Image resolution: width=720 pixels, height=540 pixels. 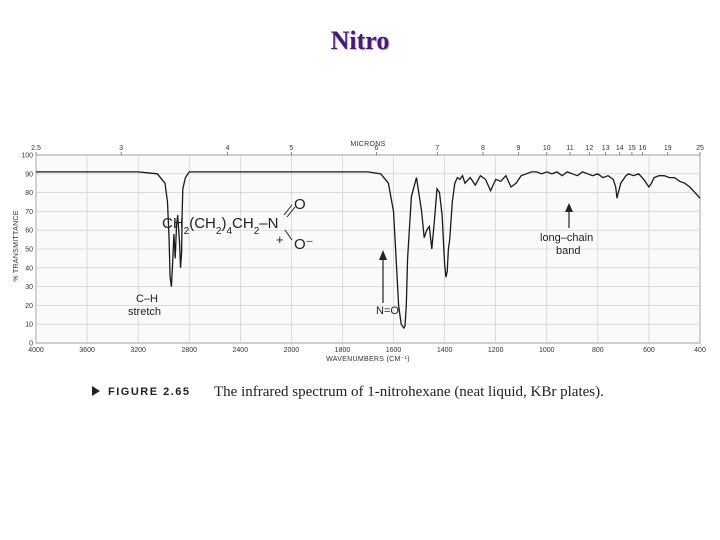 I want to click on structure-bottom-oxygen: O⁻, so click(x=304, y=244).